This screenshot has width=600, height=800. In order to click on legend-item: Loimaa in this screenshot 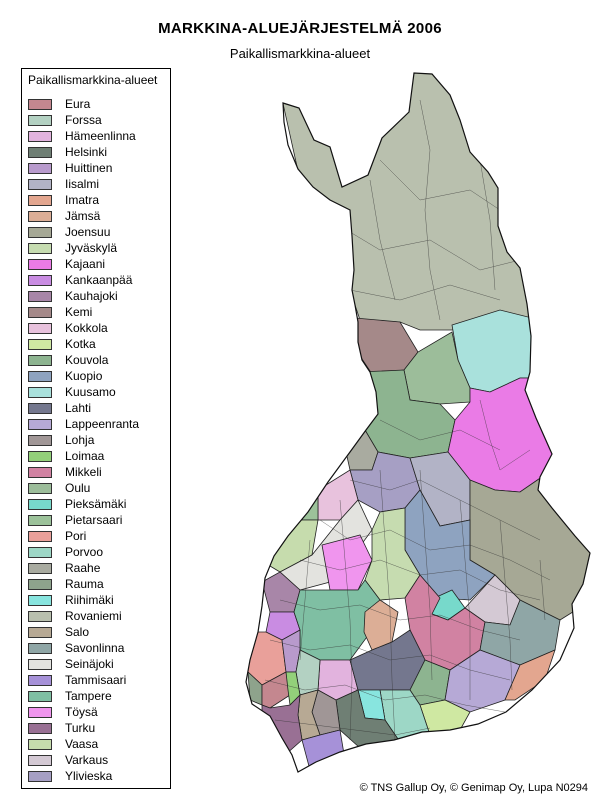, I will do `click(83, 456)`.